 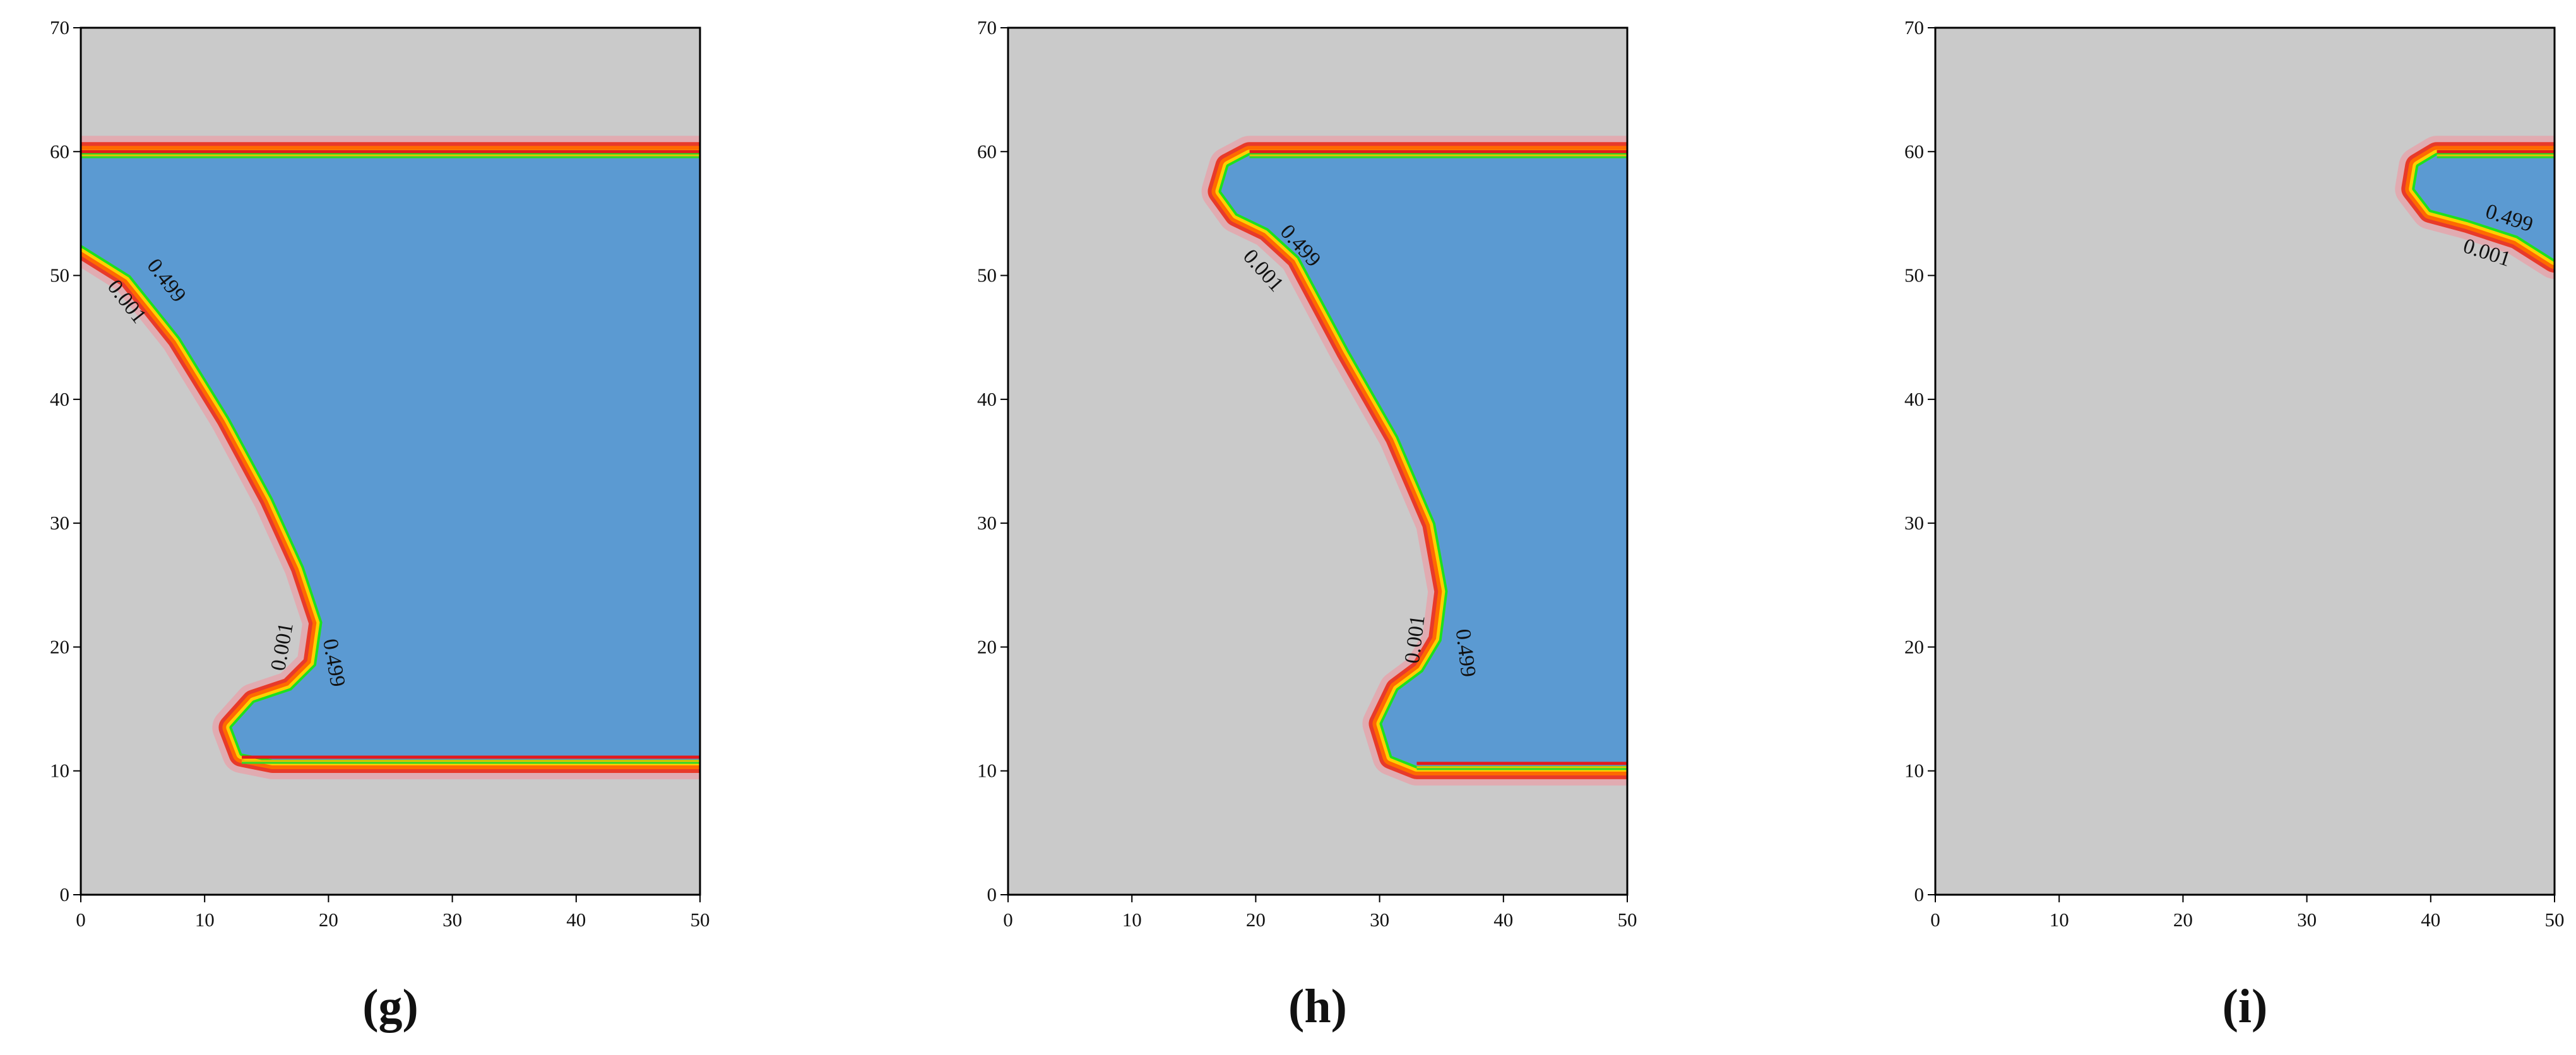 What do you see at coordinates (2245, 1006) in the screenshot?
I see `panel-label: (i)` at bounding box center [2245, 1006].